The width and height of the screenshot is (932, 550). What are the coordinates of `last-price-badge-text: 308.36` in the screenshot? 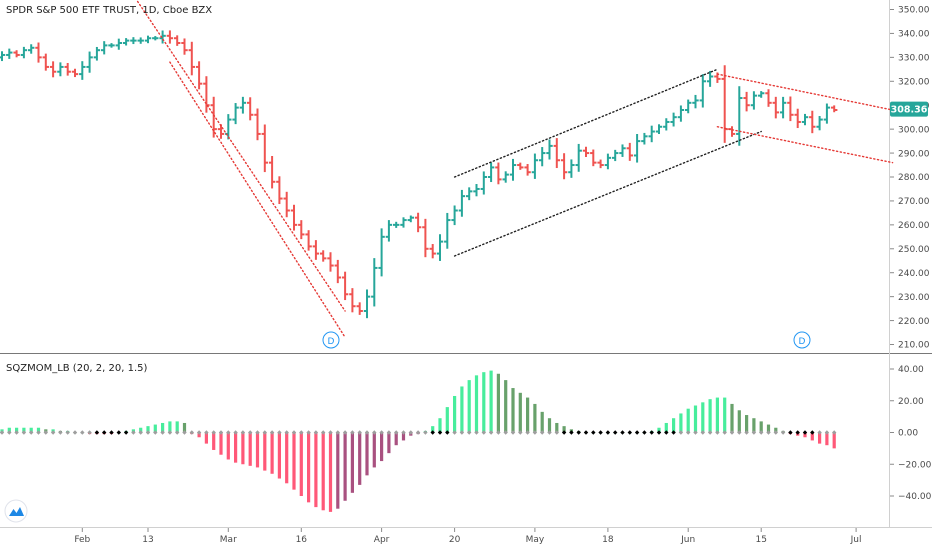 It's located at (909, 110).